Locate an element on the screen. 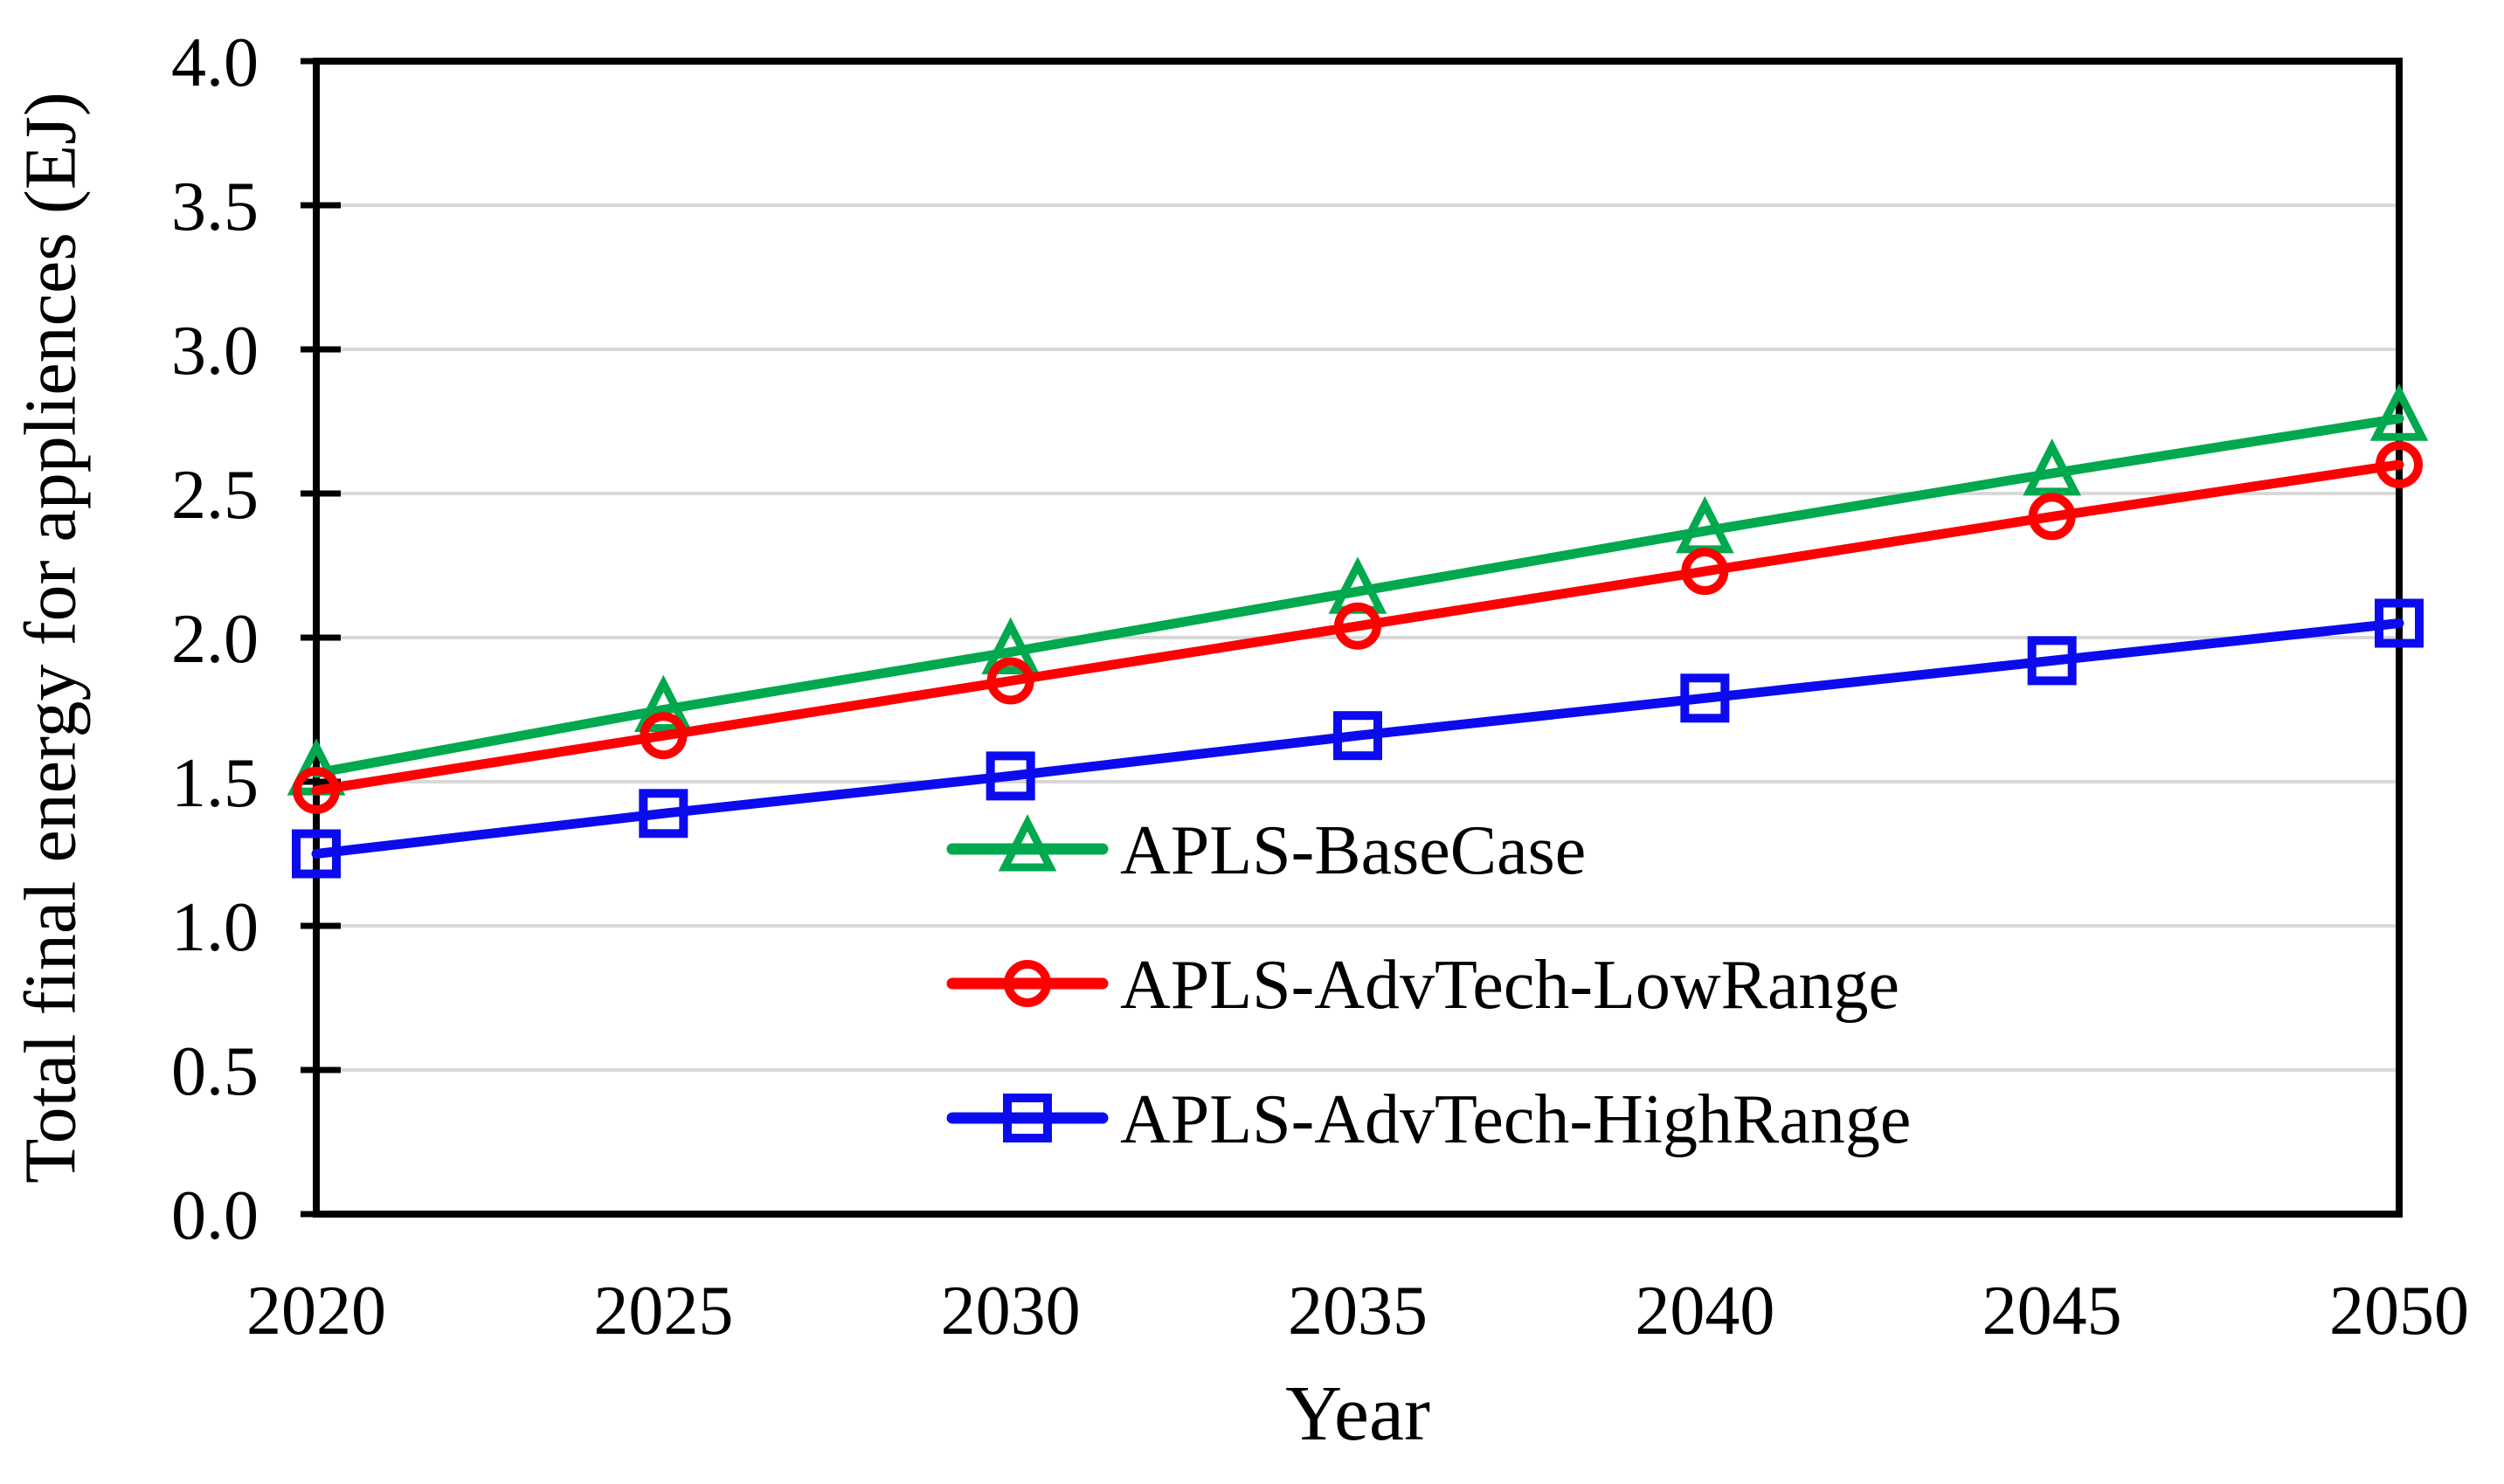 Image resolution: width=2504 pixels, height=1484 pixels. legend-marker-triangle is located at coordinates (1027, 843).